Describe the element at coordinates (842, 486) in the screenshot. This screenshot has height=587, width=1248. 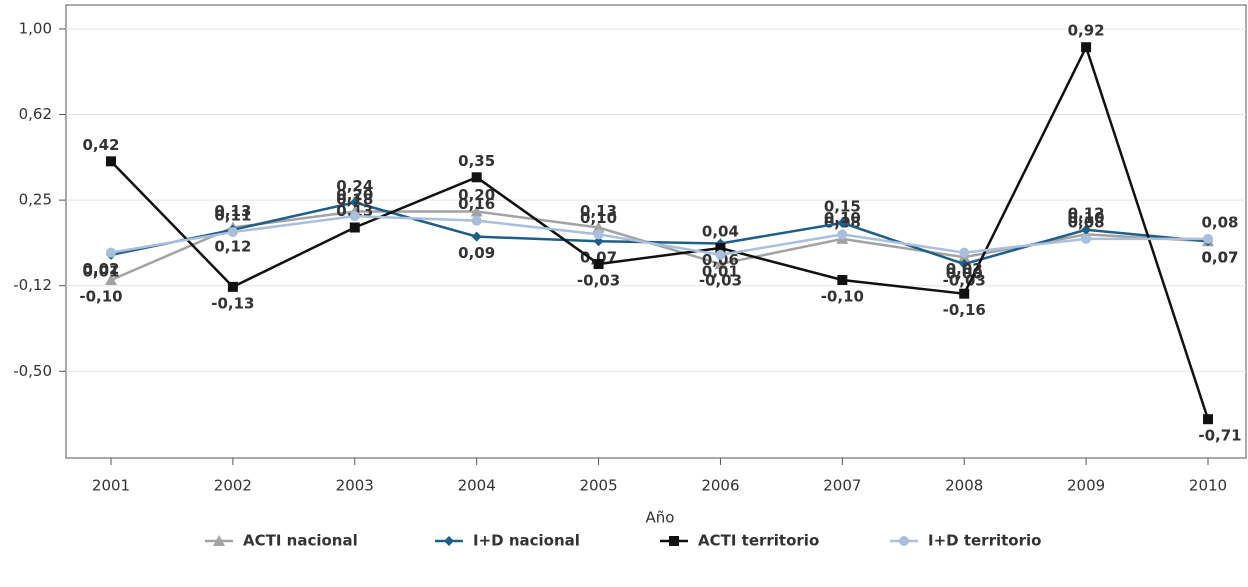
I see `x-tick-label: 2007` at that location.